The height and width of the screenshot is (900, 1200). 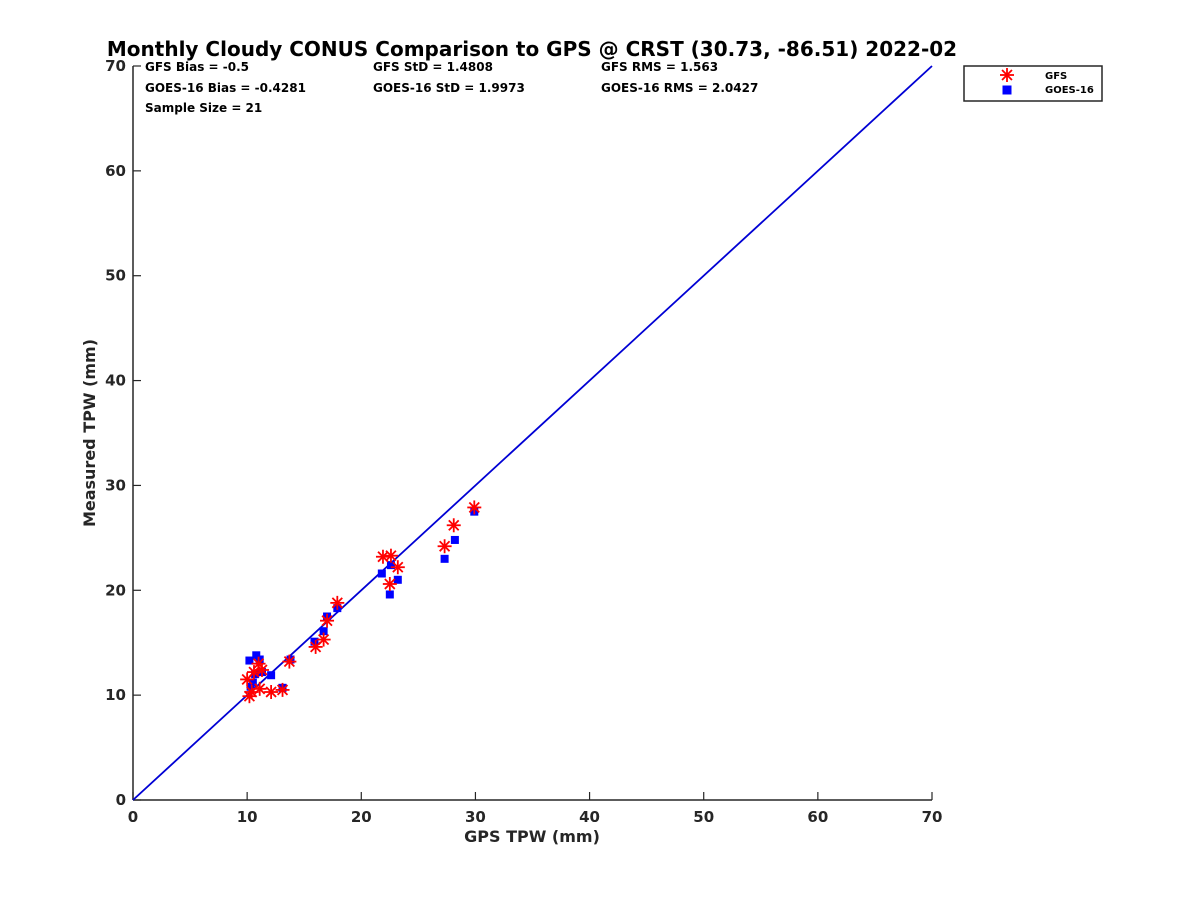 I want to click on gfs-bias-label: GFS Bias = -0.5, so click(x=197, y=67).